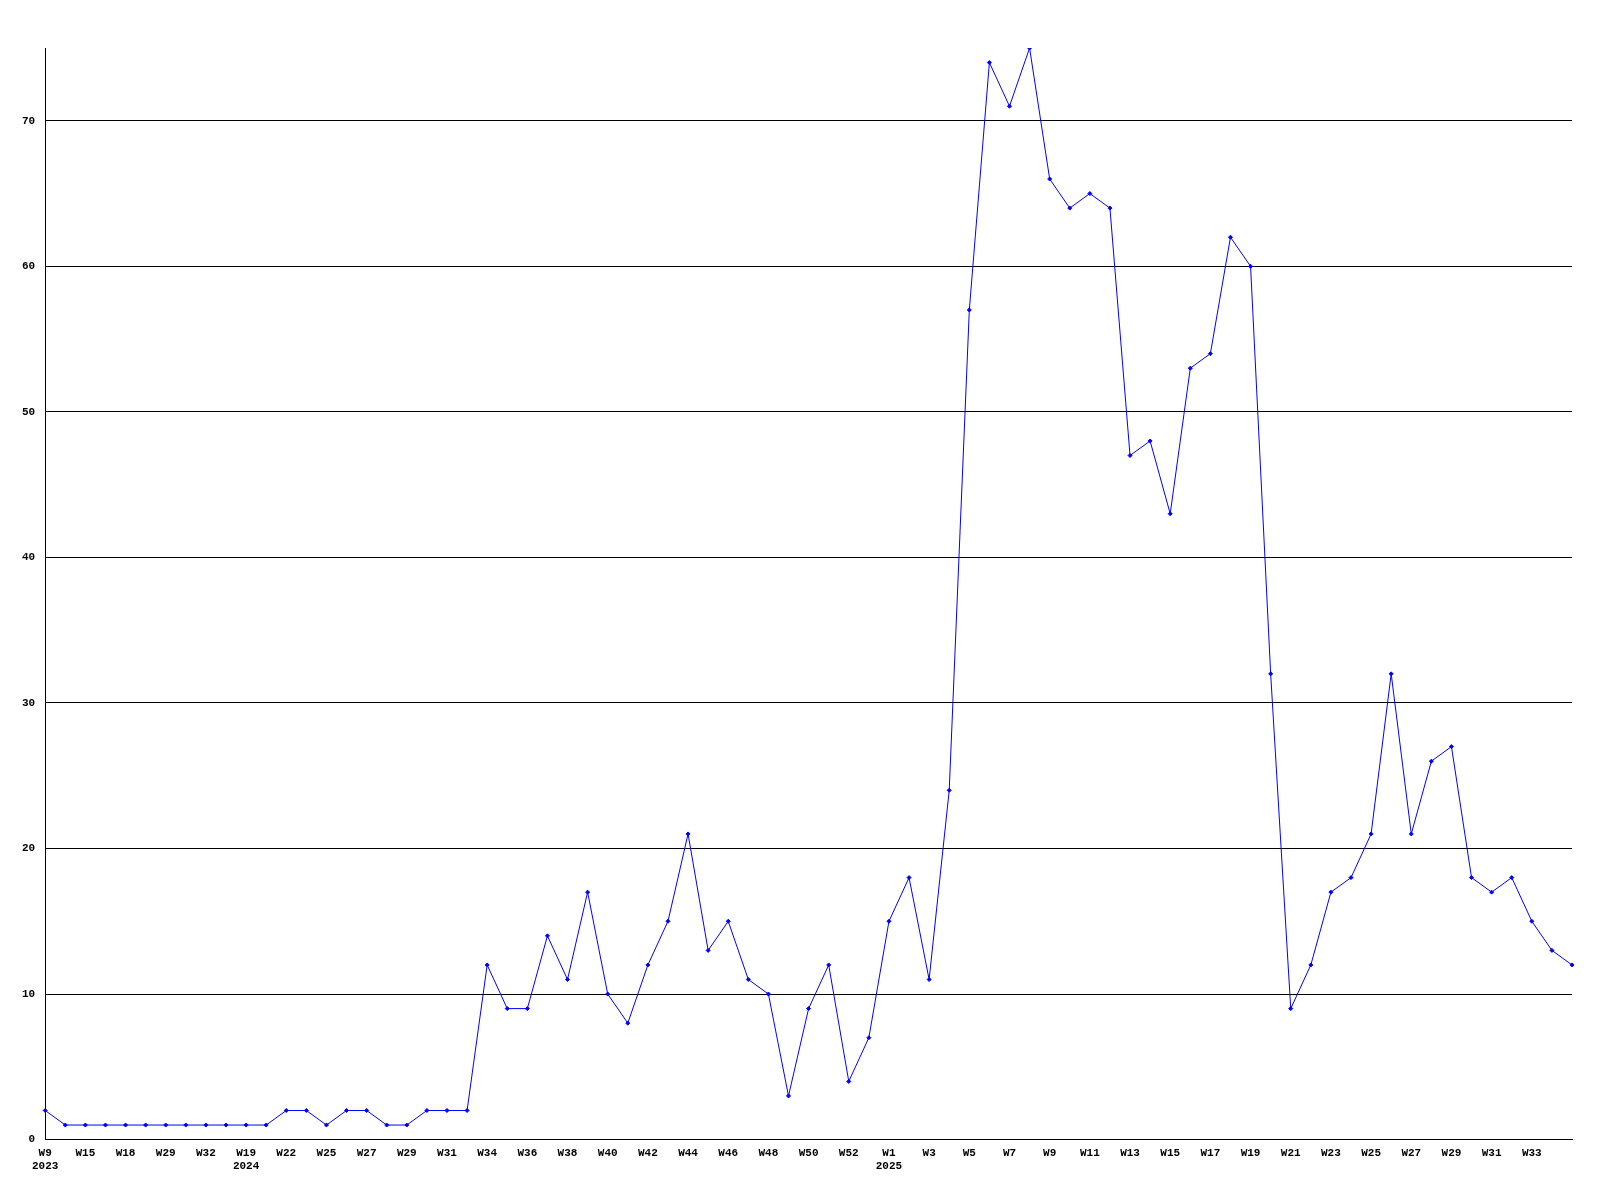 Image resolution: width=1600 pixels, height=1200 pixels. Describe the element at coordinates (527, 1152) in the screenshot. I see `x-tick-label: W36` at that location.